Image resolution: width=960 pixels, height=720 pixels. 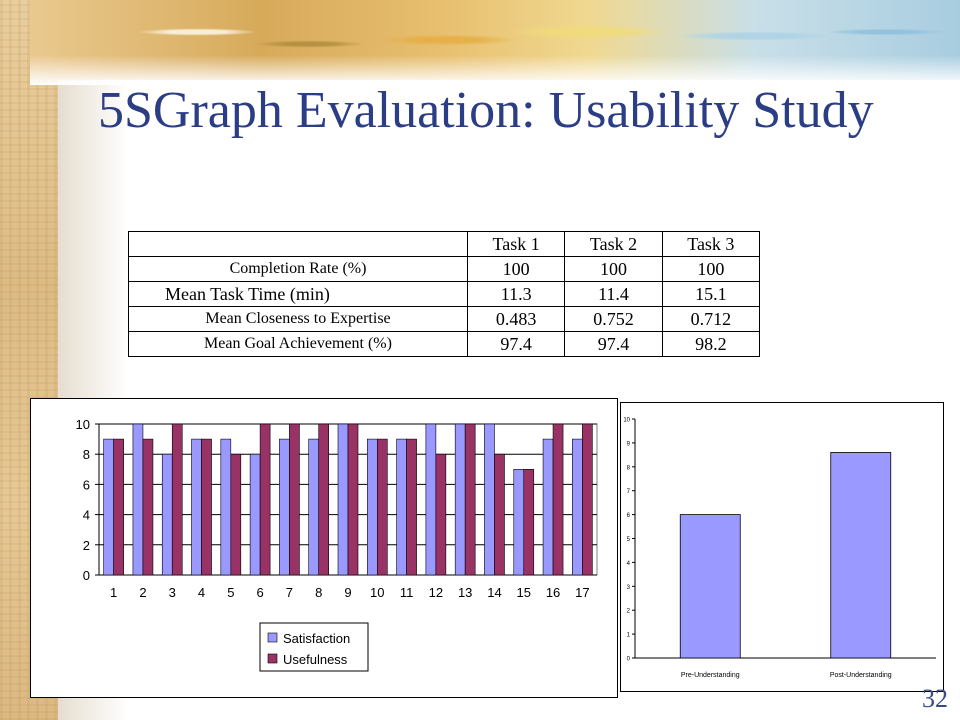 I want to click on banner-fade, so click(x=495, y=70).